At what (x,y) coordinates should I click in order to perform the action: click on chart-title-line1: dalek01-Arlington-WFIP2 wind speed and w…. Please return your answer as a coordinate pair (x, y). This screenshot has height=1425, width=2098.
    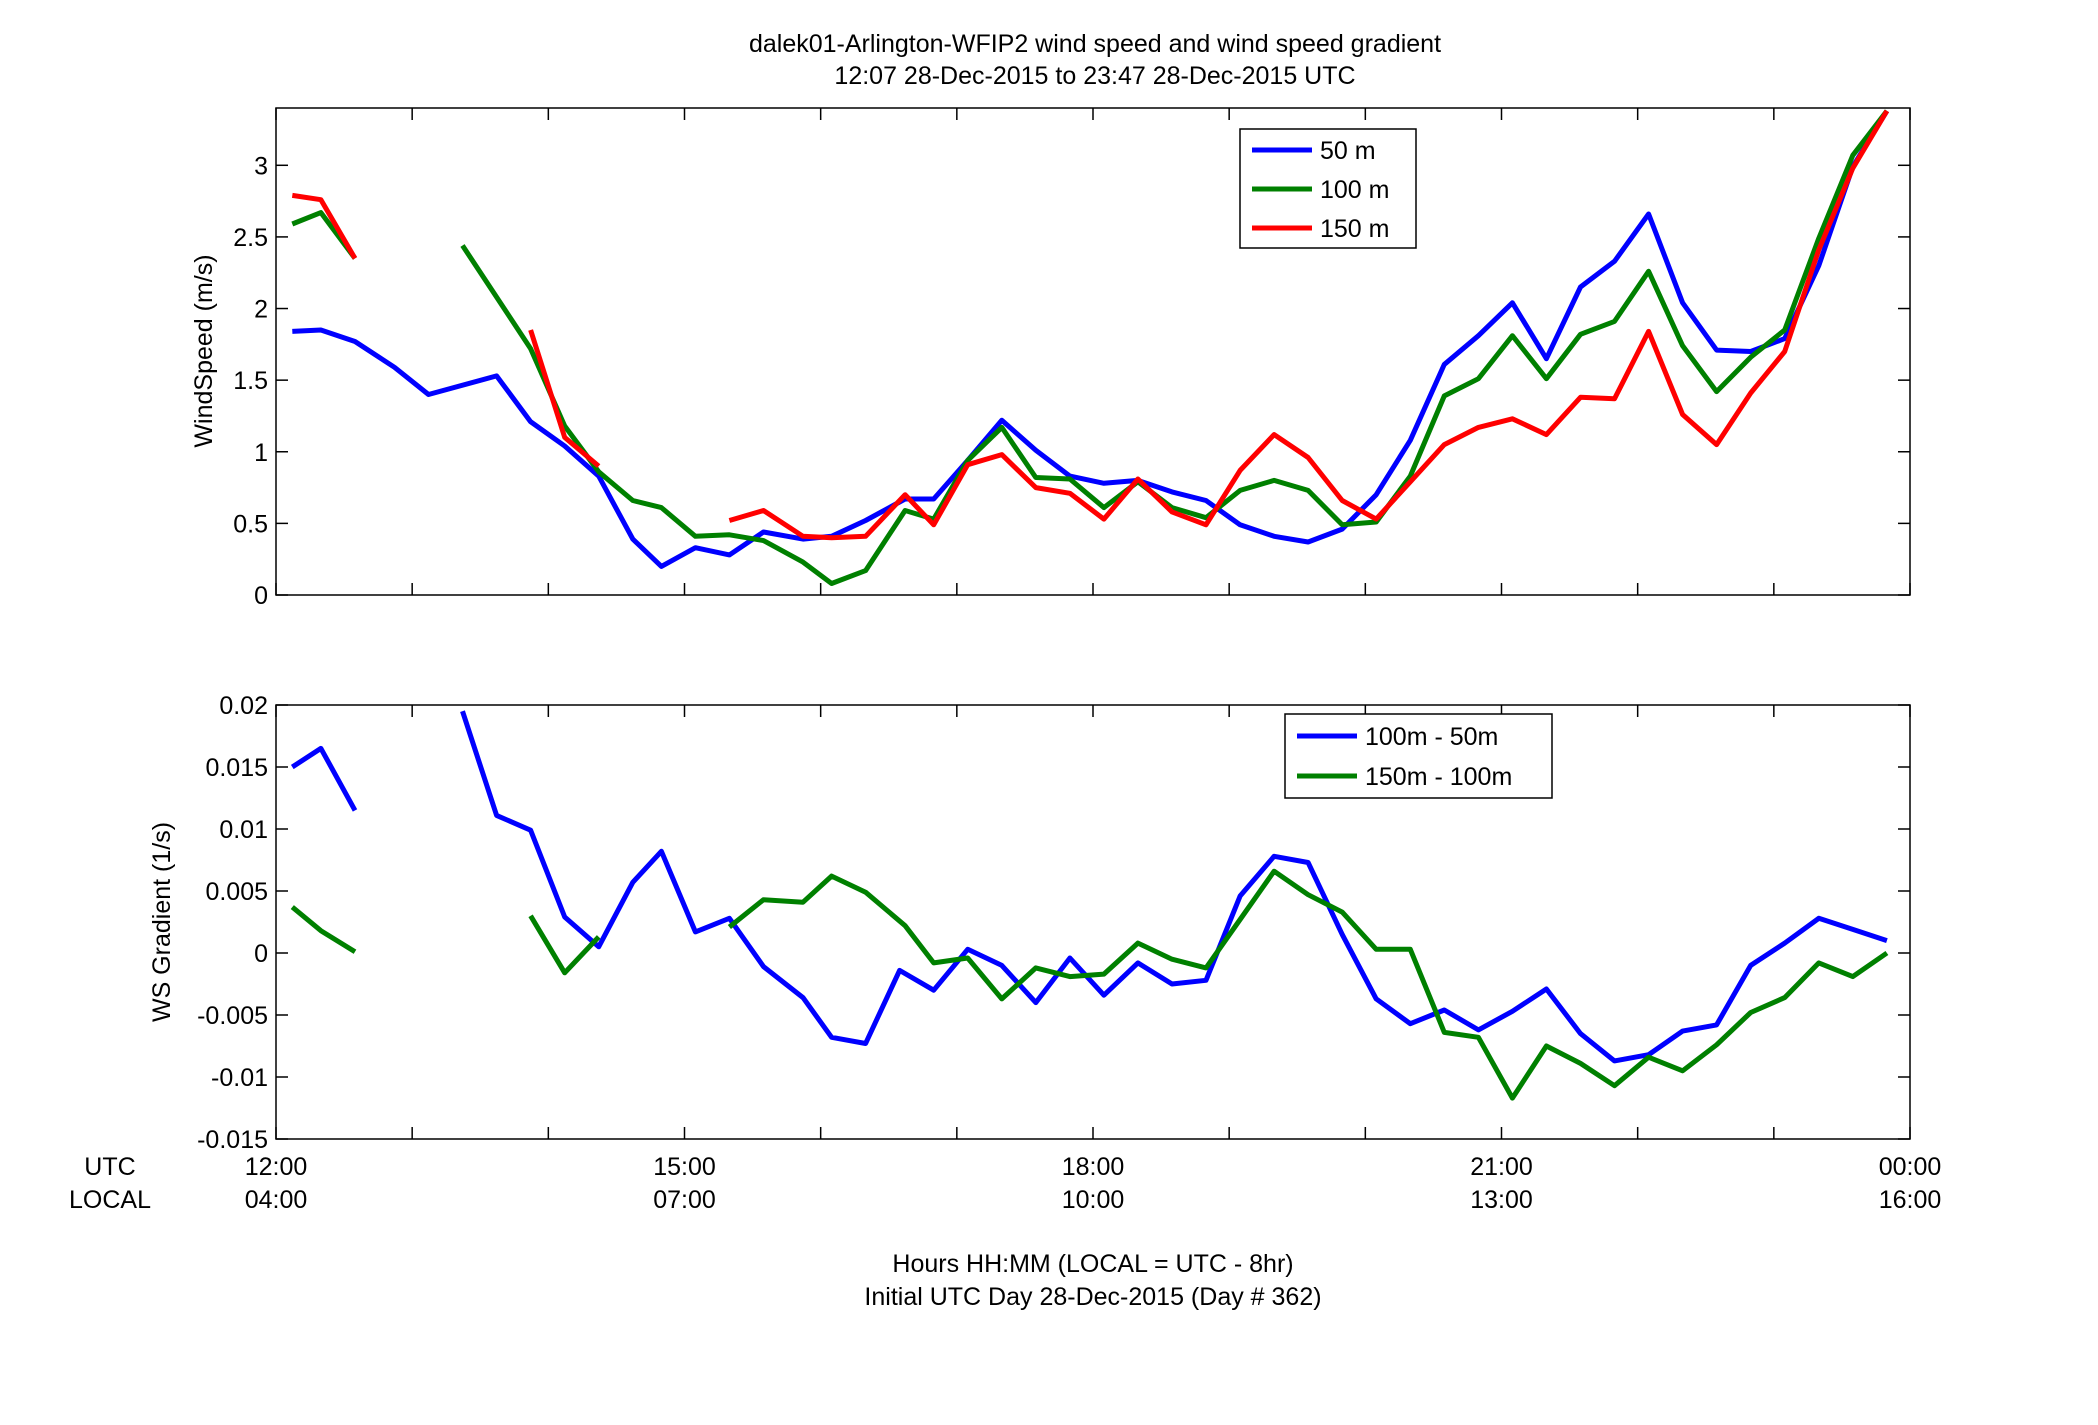
    Looking at the image, I should click on (1095, 44).